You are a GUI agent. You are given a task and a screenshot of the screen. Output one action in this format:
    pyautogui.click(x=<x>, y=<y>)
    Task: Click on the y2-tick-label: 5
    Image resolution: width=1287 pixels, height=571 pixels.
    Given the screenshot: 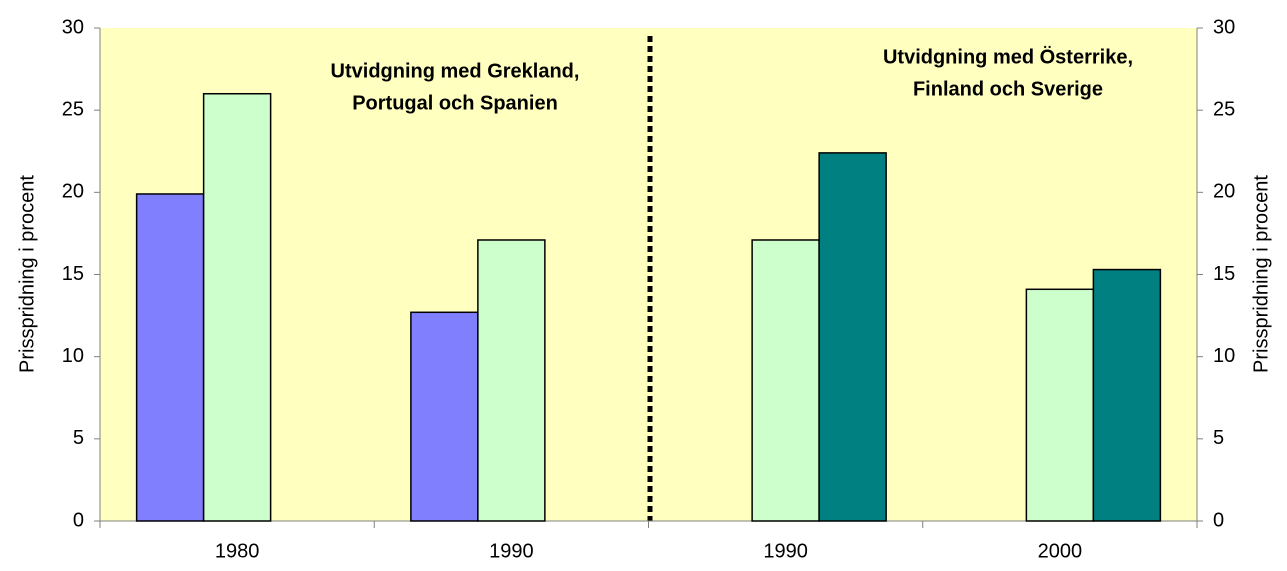 What is the action you would take?
    pyautogui.click(x=1218, y=438)
    